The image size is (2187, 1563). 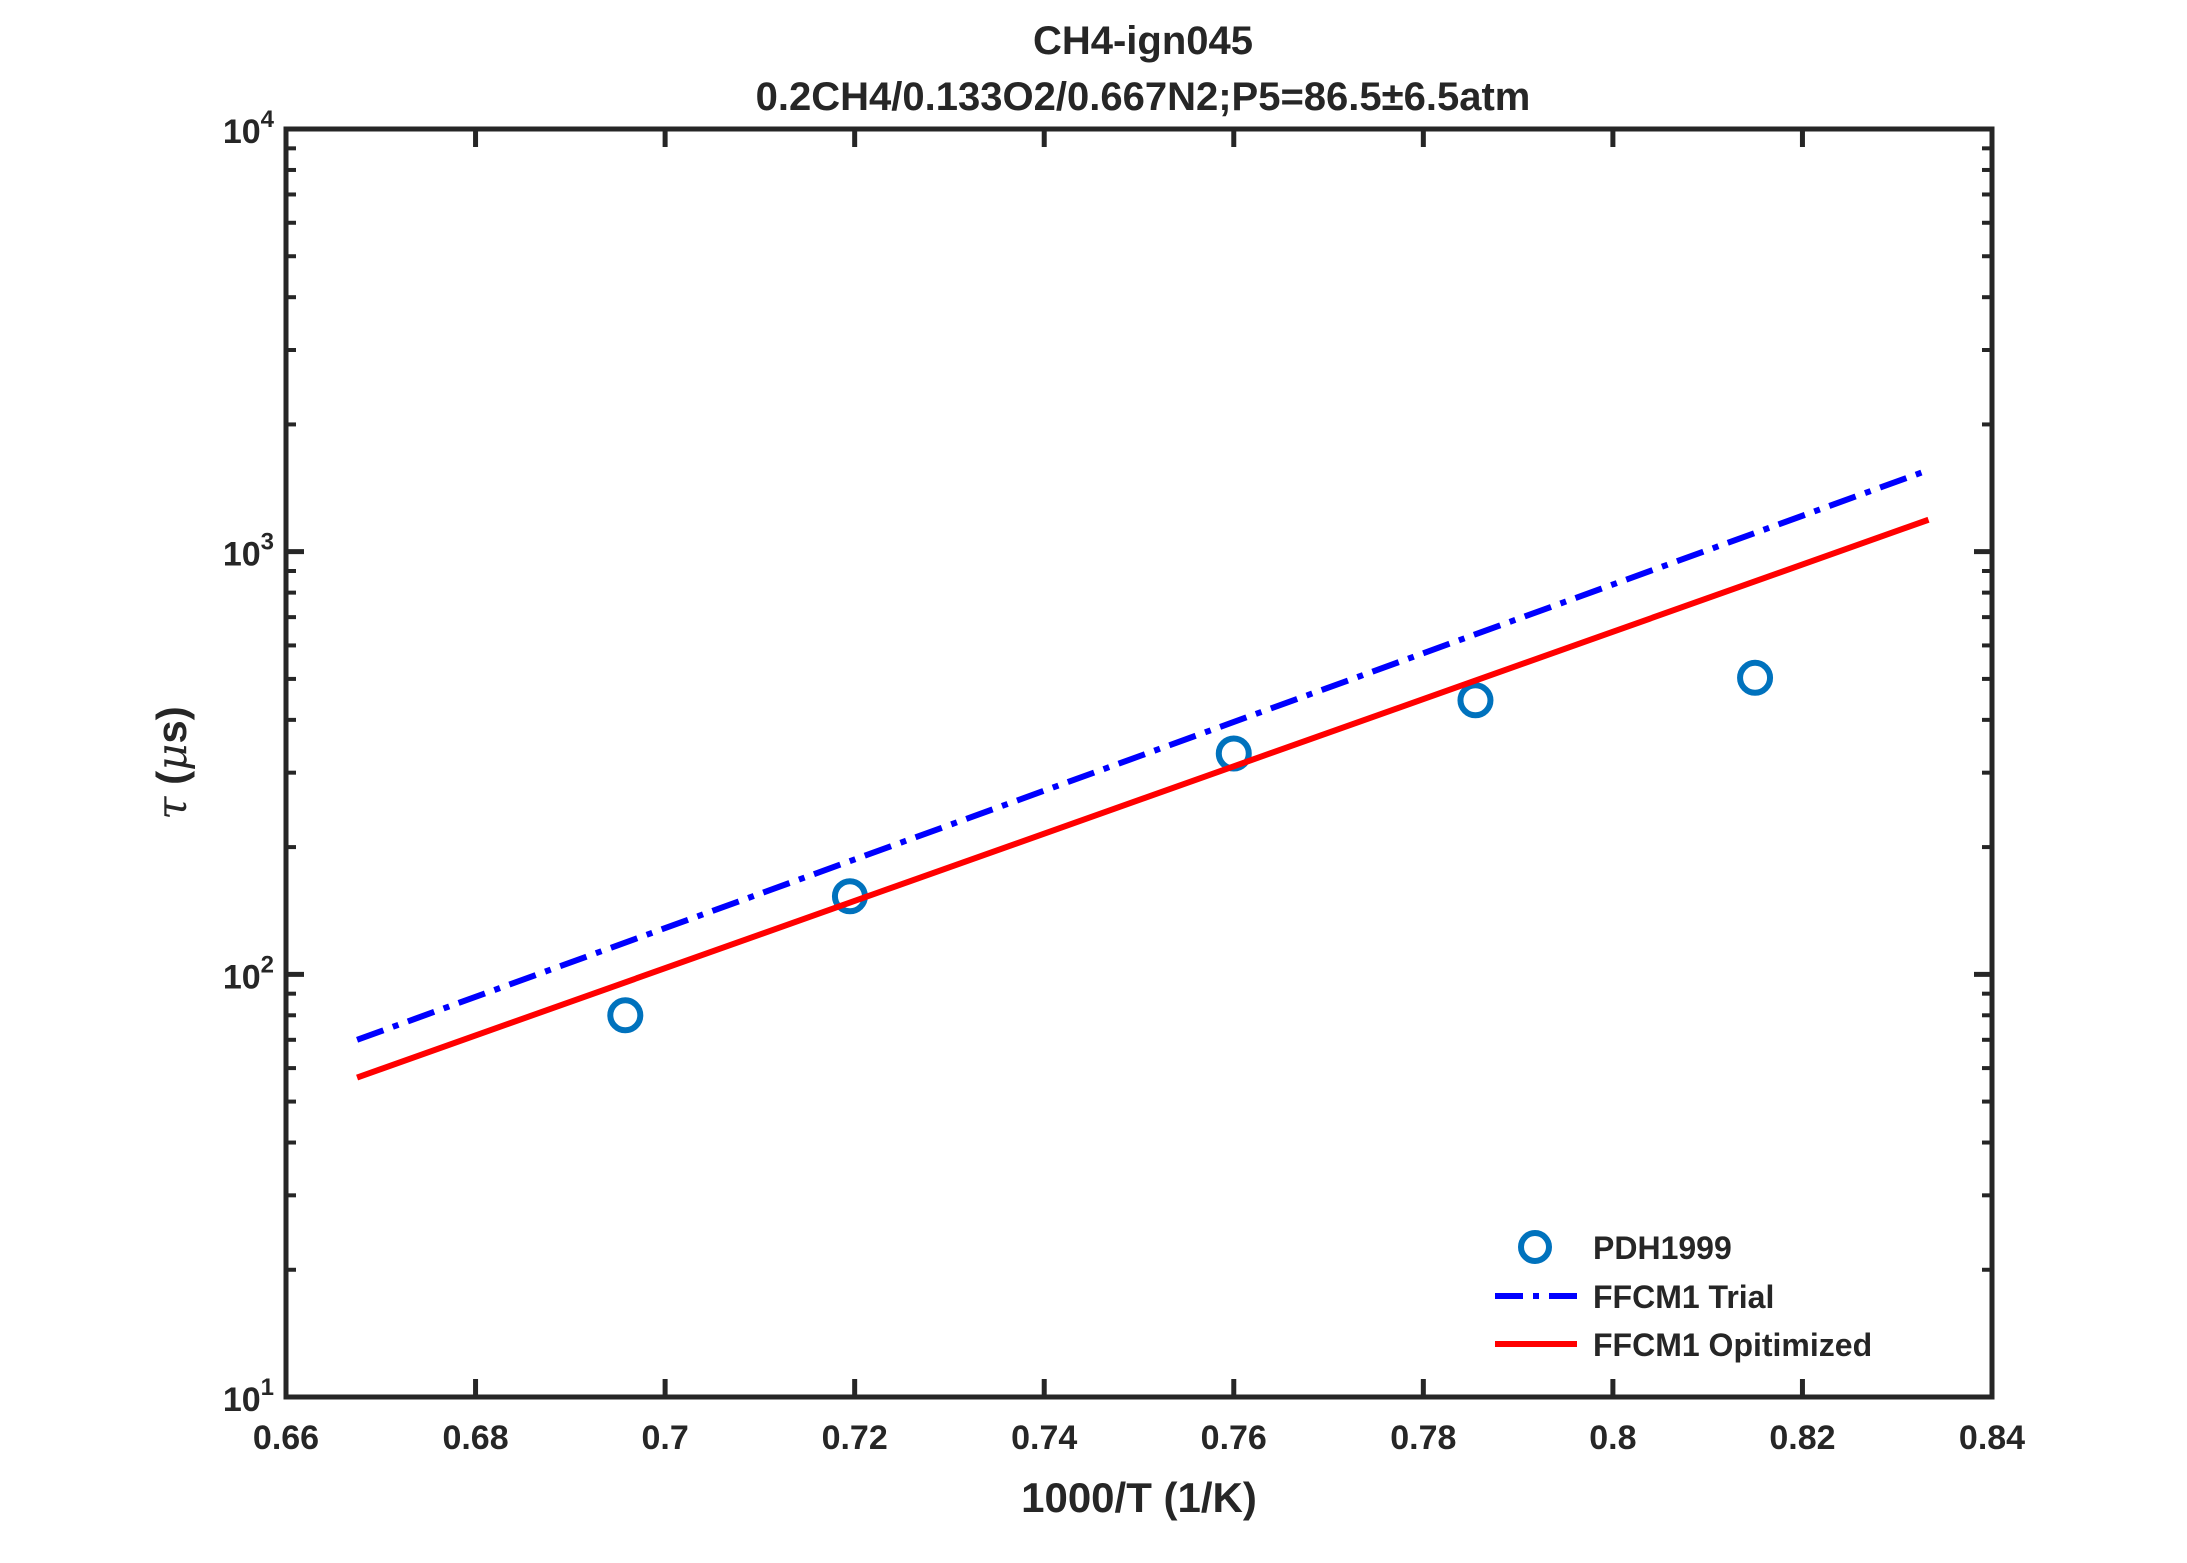 I want to click on svg-text: τ (μs), so click(x=171, y=763).